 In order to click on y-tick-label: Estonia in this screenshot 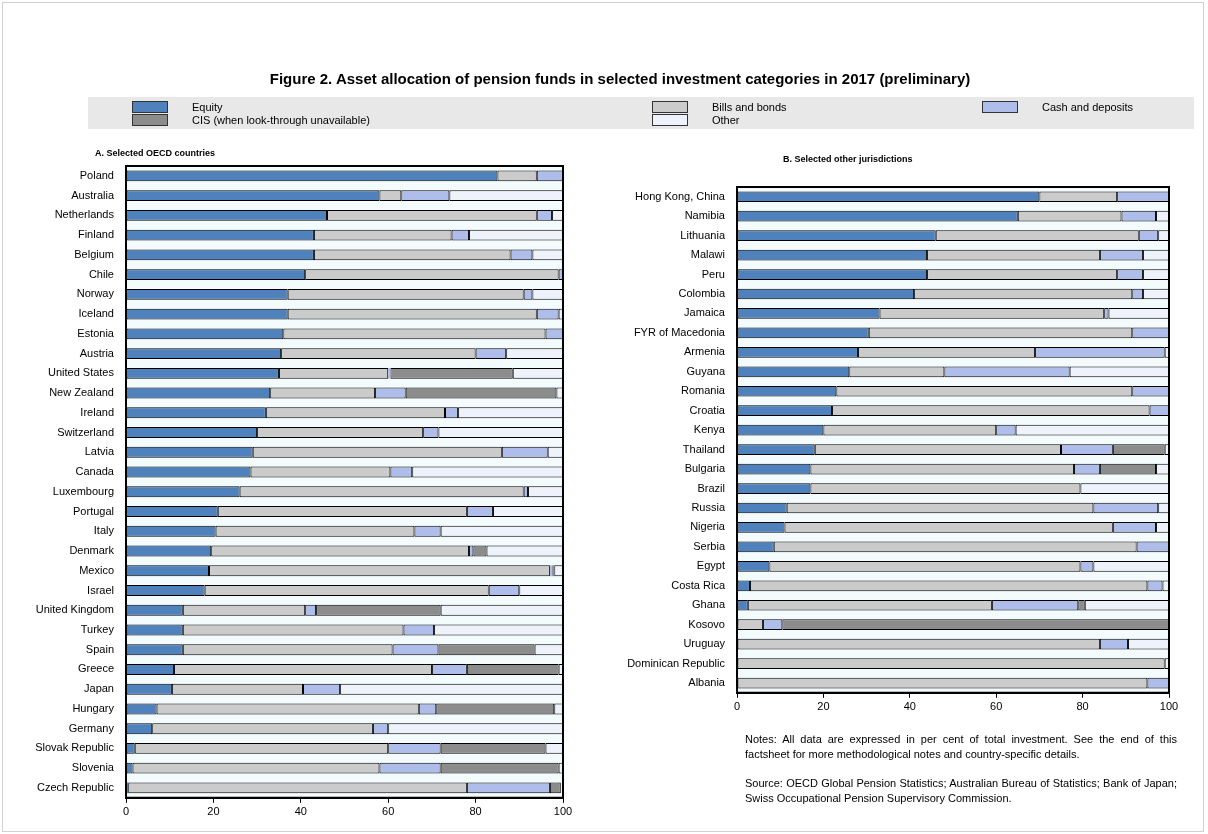, I will do `click(96, 332)`.